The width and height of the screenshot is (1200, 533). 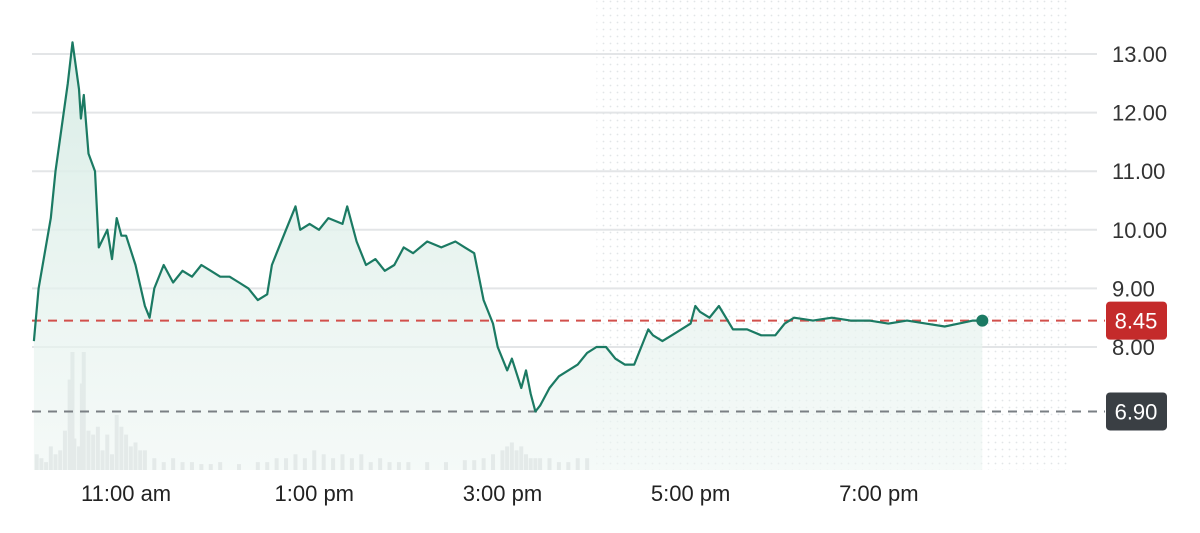 I want to click on reference-price-badge: 6.90, so click(x=1136, y=411).